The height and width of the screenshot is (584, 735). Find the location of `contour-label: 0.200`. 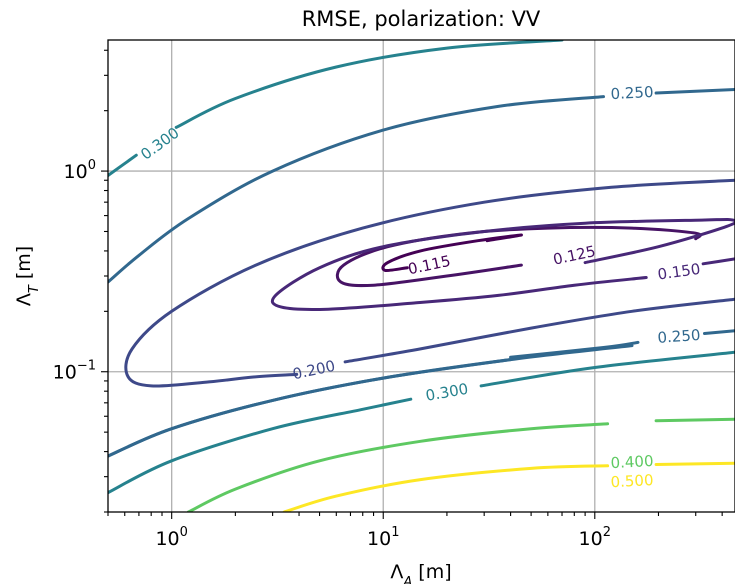

contour-label: 0.200 is located at coordinates (314, 370).